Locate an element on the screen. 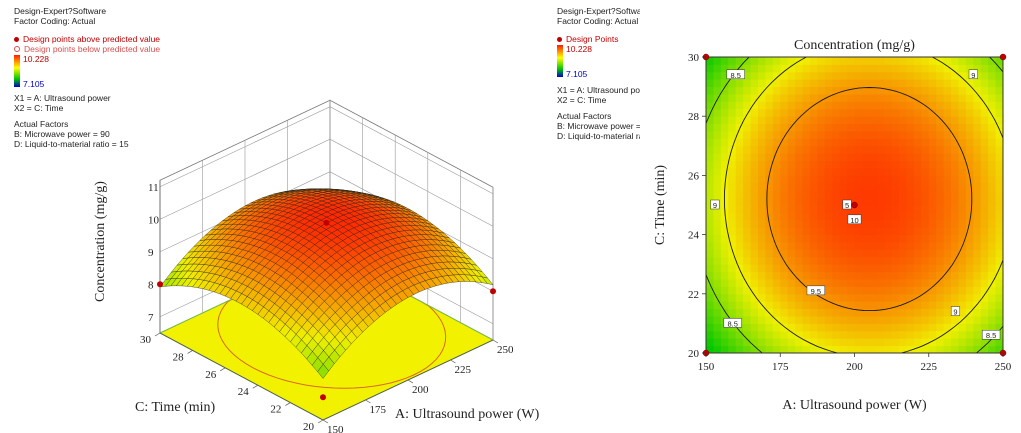  contour-label-box is located at coordinates (854, 219).